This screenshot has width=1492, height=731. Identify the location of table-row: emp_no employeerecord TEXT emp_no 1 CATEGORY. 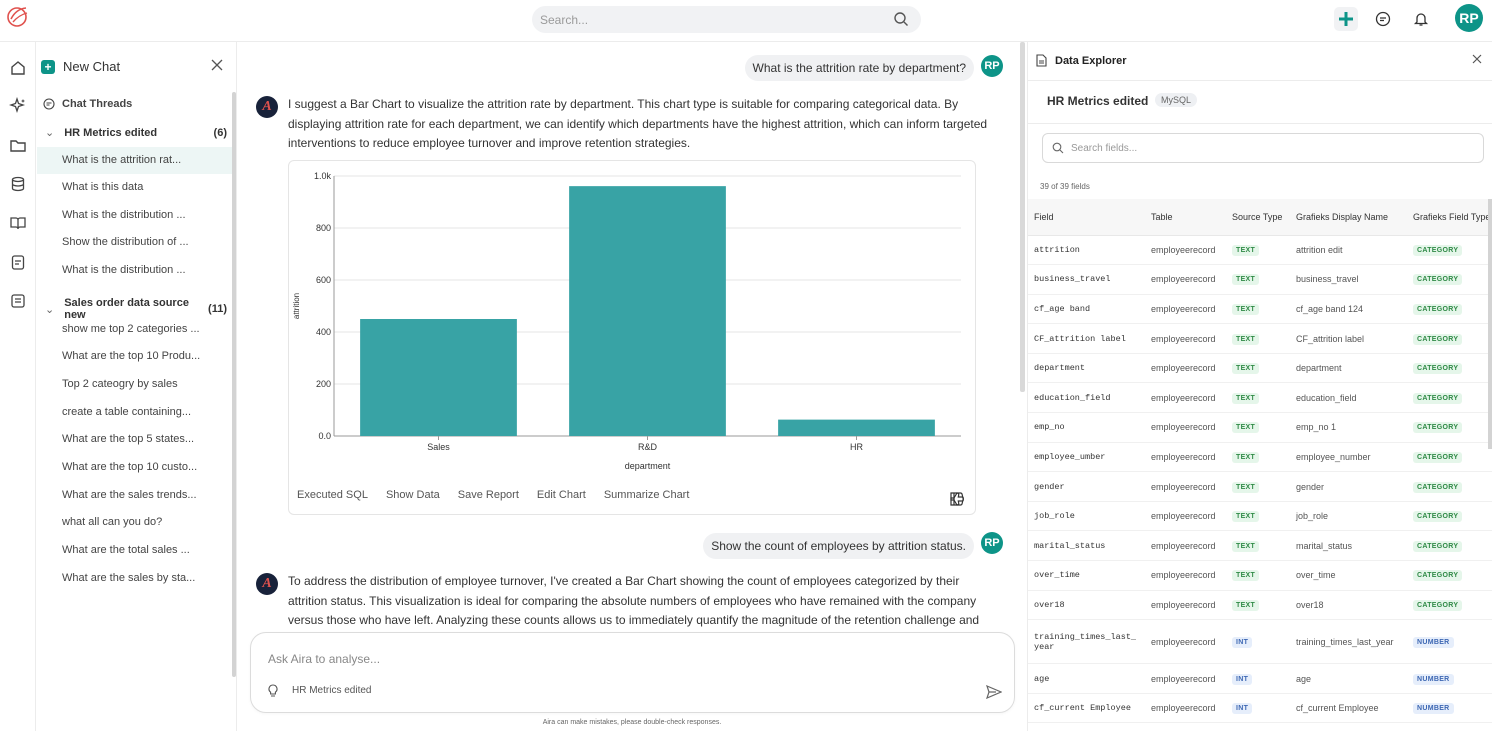
(1260, 427).